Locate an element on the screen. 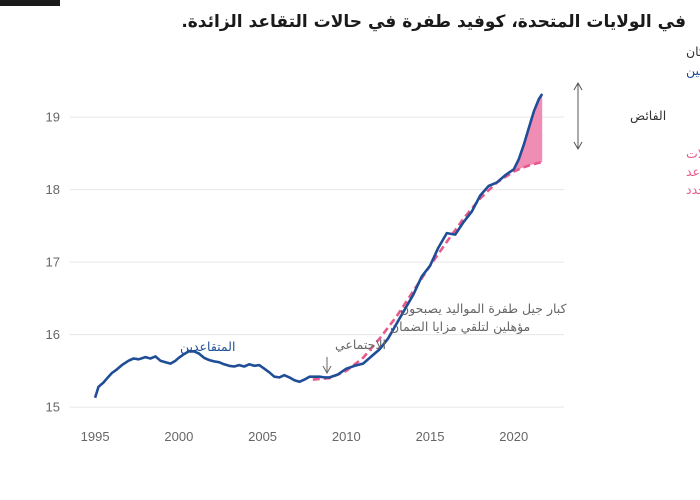 The image size is (700, 500). expected-label-line2: التقاعد is located at coordinates (693, 171).